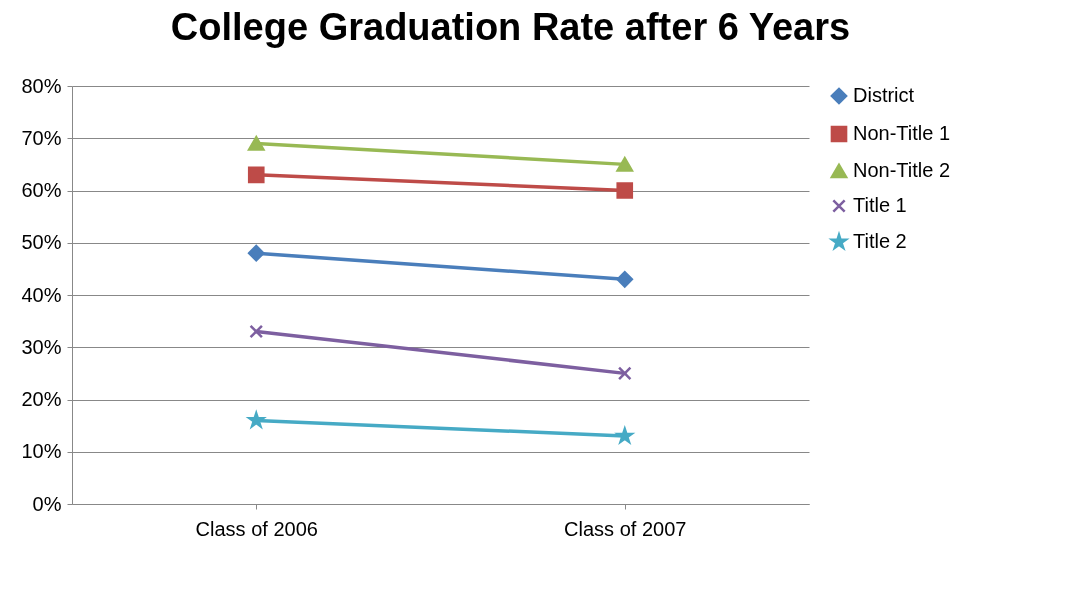  What do you see at coordinates (41, 190) in the screenshot?
I see `y-tick-label: 60%` at bounding box center [41, 190].